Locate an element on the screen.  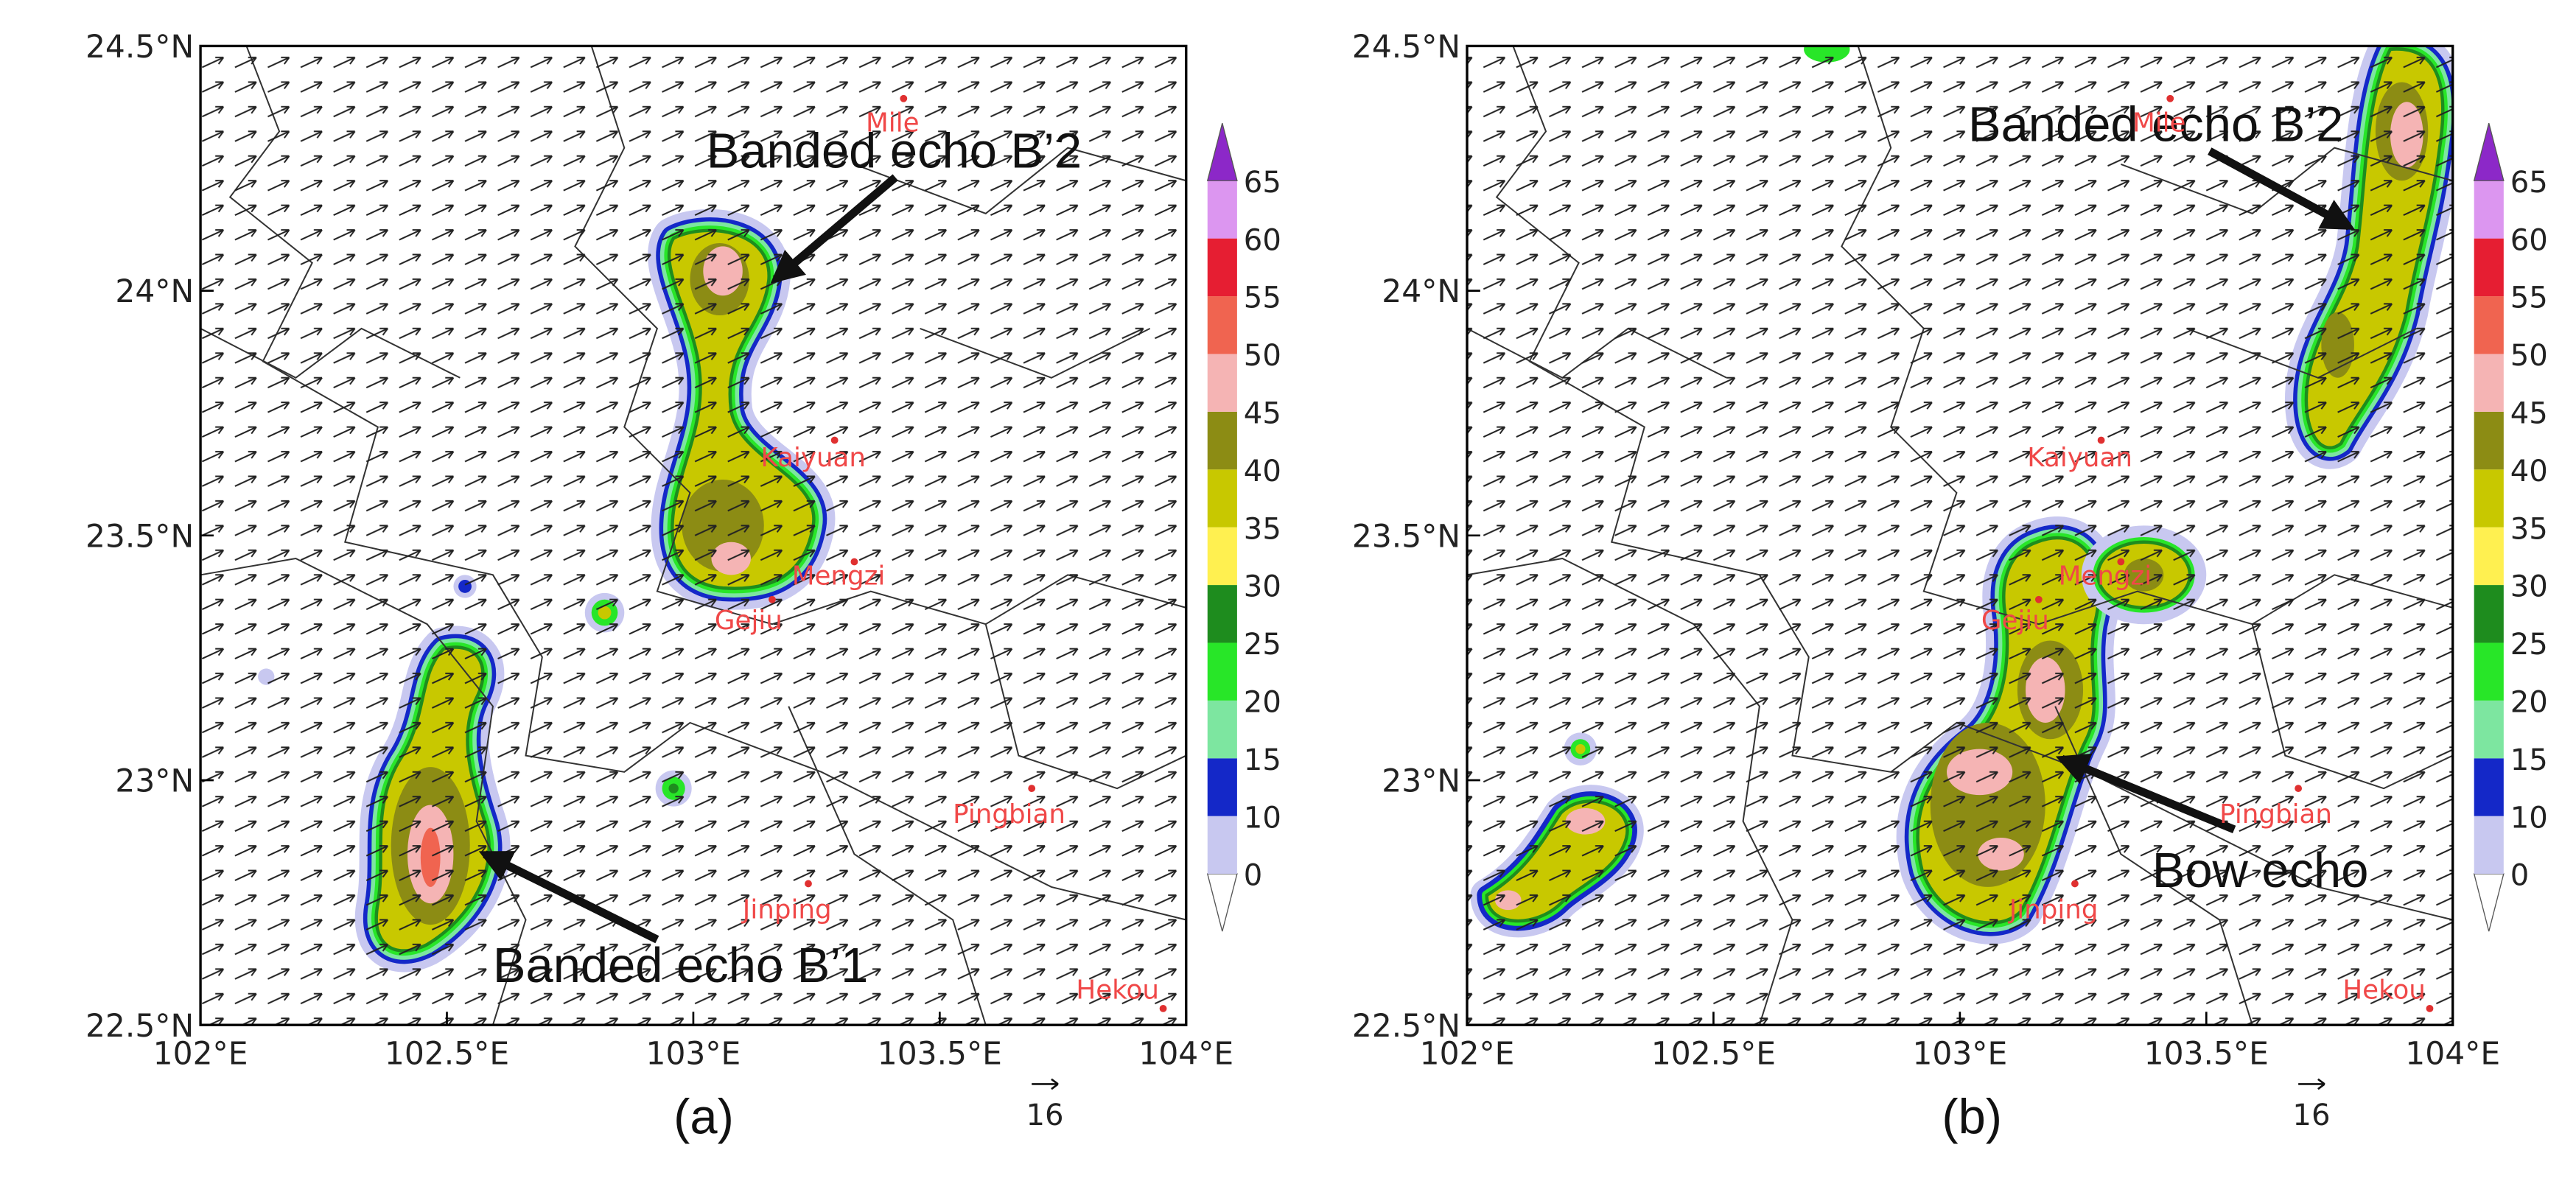
annotation: Banded echo B’1 is located at coordinates (680, 965).